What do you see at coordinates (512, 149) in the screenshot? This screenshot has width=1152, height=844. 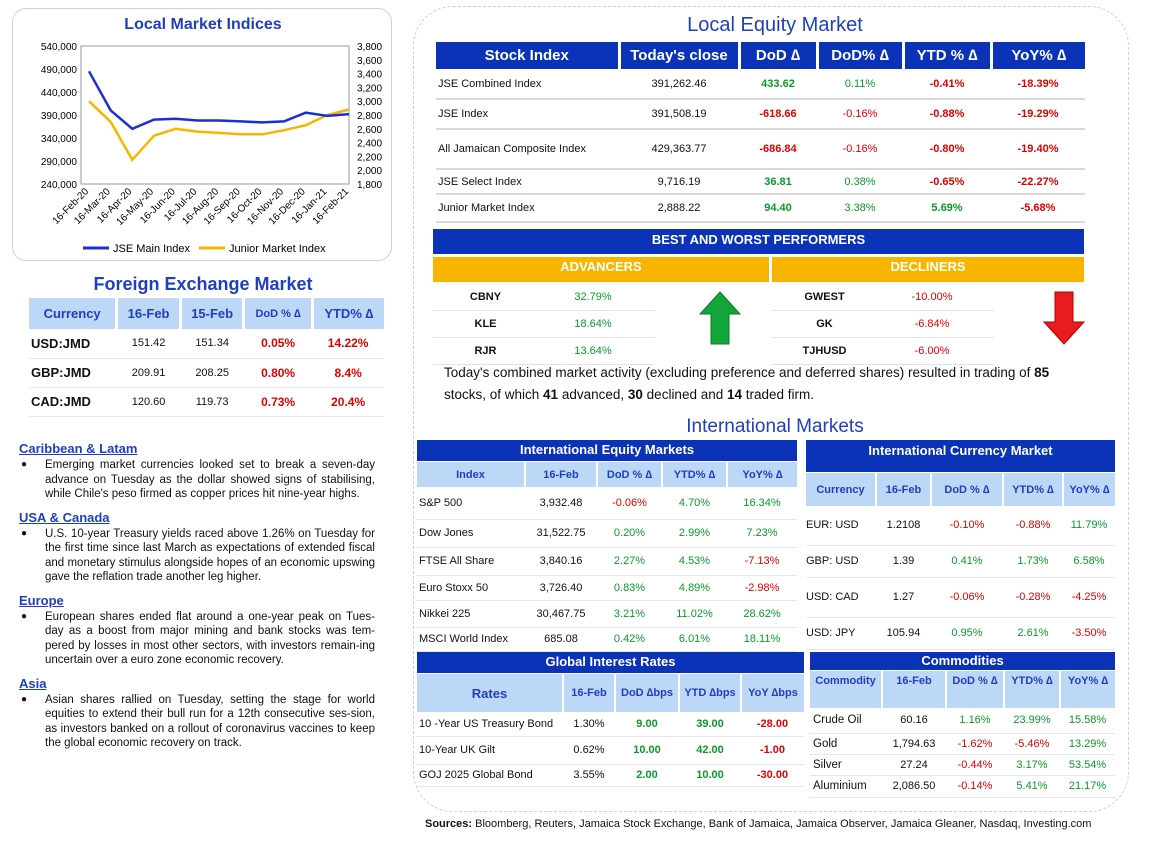 I see `table-cell: All Jamaican Composite Index` at bounding box center [512, 149].